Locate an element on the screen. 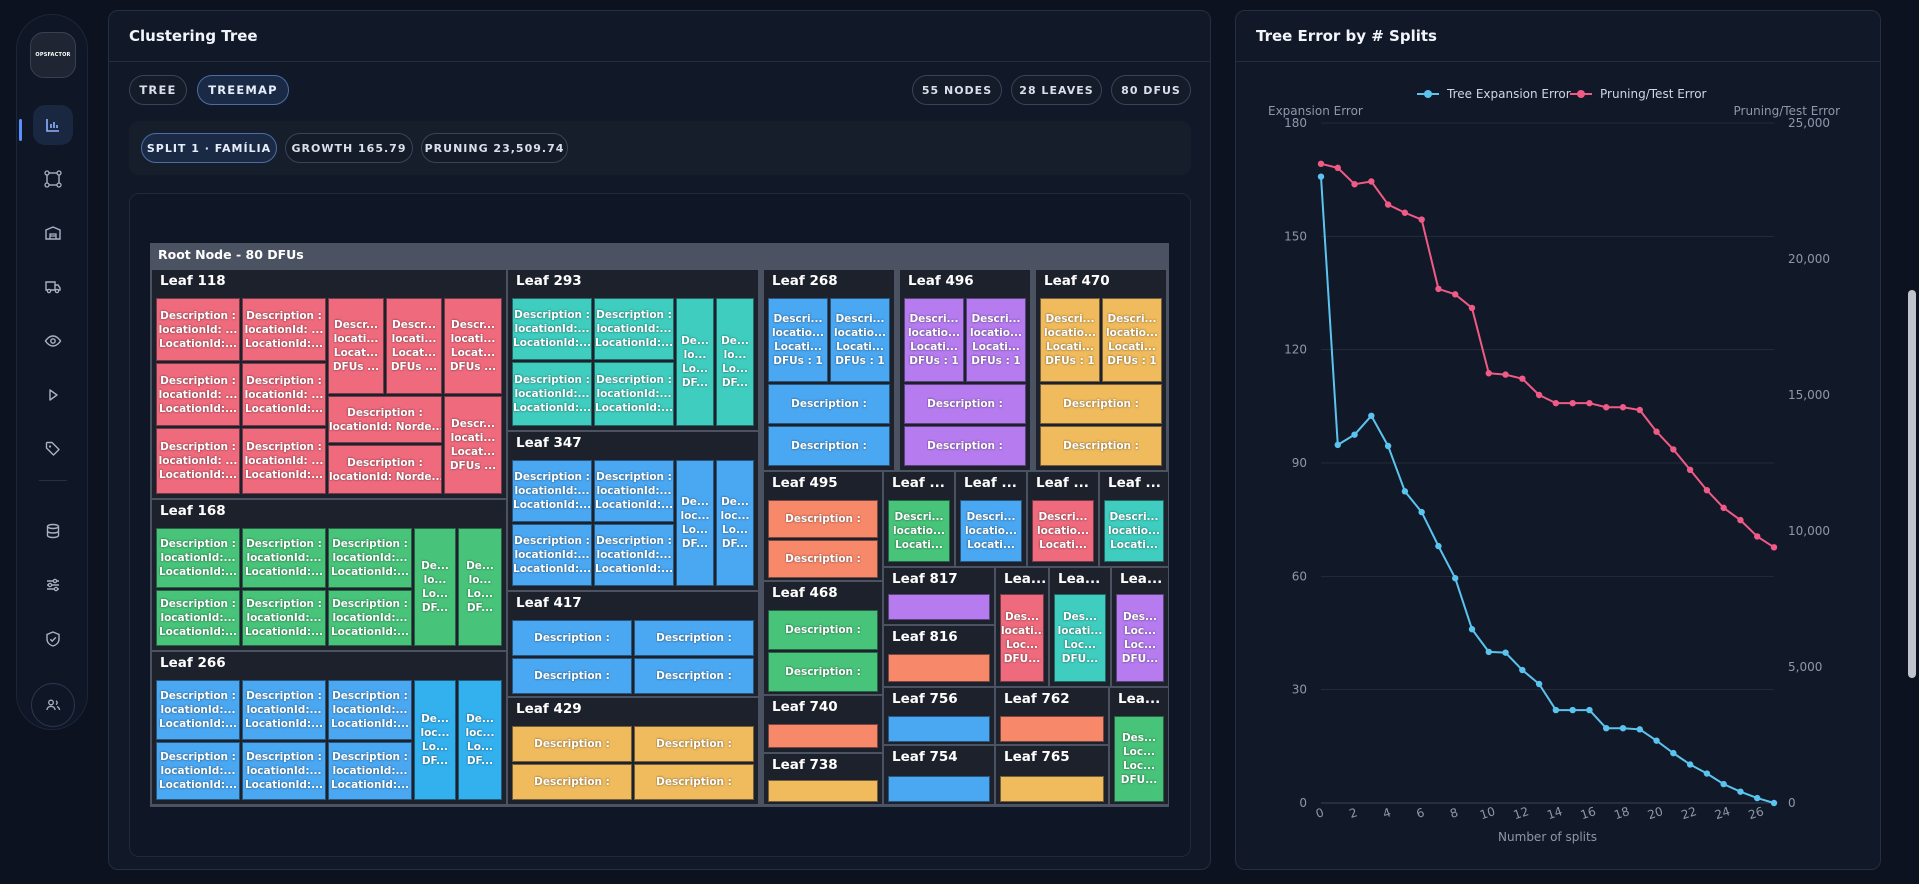  tab-treemap: TREEMAP is located at coordinates (243, 90).